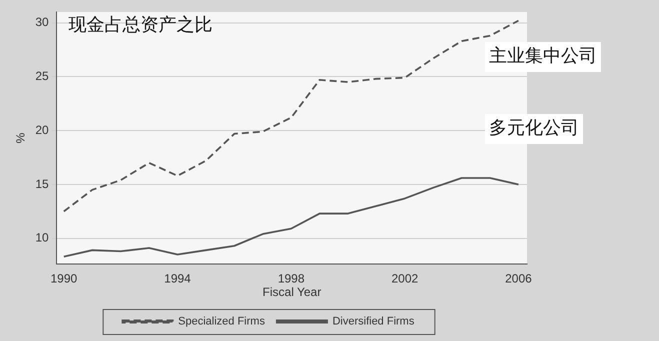  Describe the element at coordinates (373, 322) in the screenshot. I see `legend-label: Diversified Firms` at that location.